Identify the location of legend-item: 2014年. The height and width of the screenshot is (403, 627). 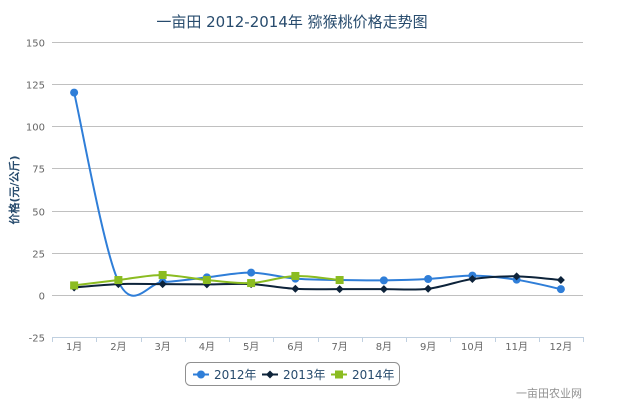
(363, 375).